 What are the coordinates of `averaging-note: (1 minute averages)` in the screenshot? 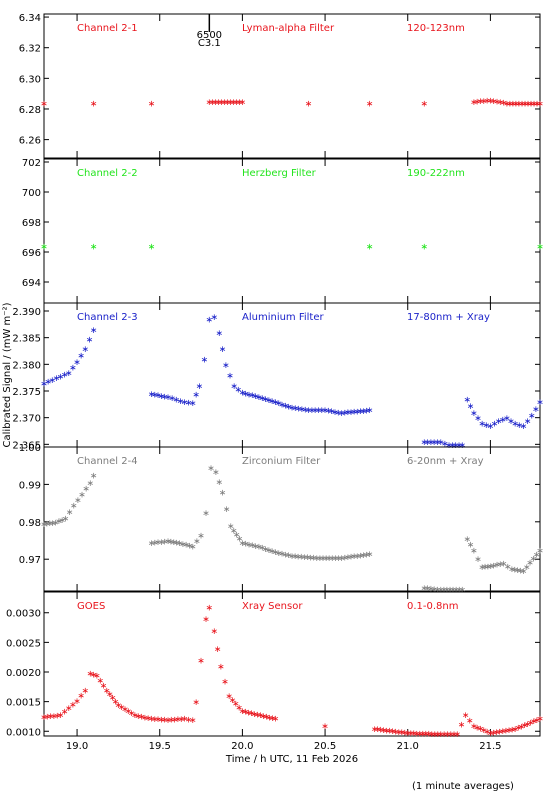 It's located at (463, 786).